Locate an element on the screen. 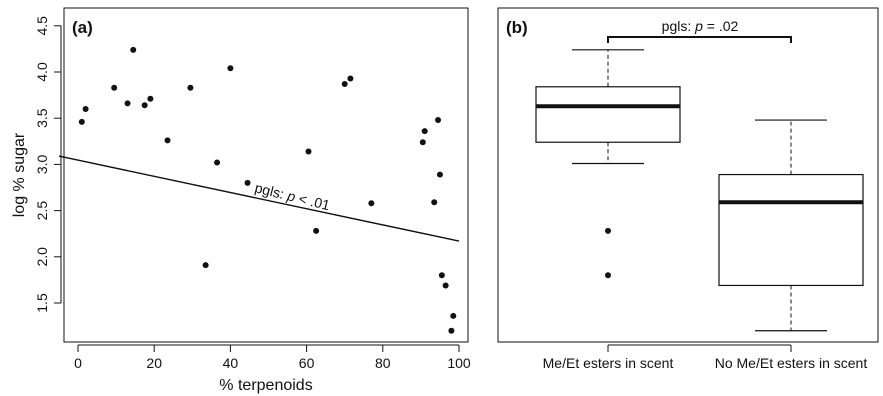 The width and height of the screenshot is (883, 396). panel-a-pgls-annotation: pgls: p < .01 is located at coordinates (292, 196).